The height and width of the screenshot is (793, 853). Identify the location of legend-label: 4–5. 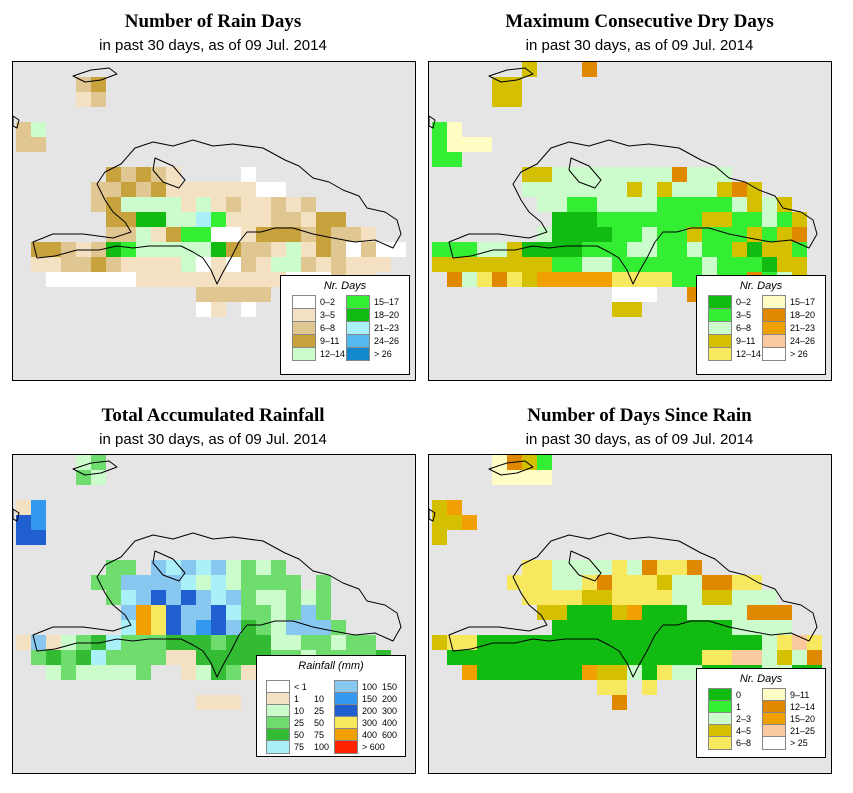
(744, 731).